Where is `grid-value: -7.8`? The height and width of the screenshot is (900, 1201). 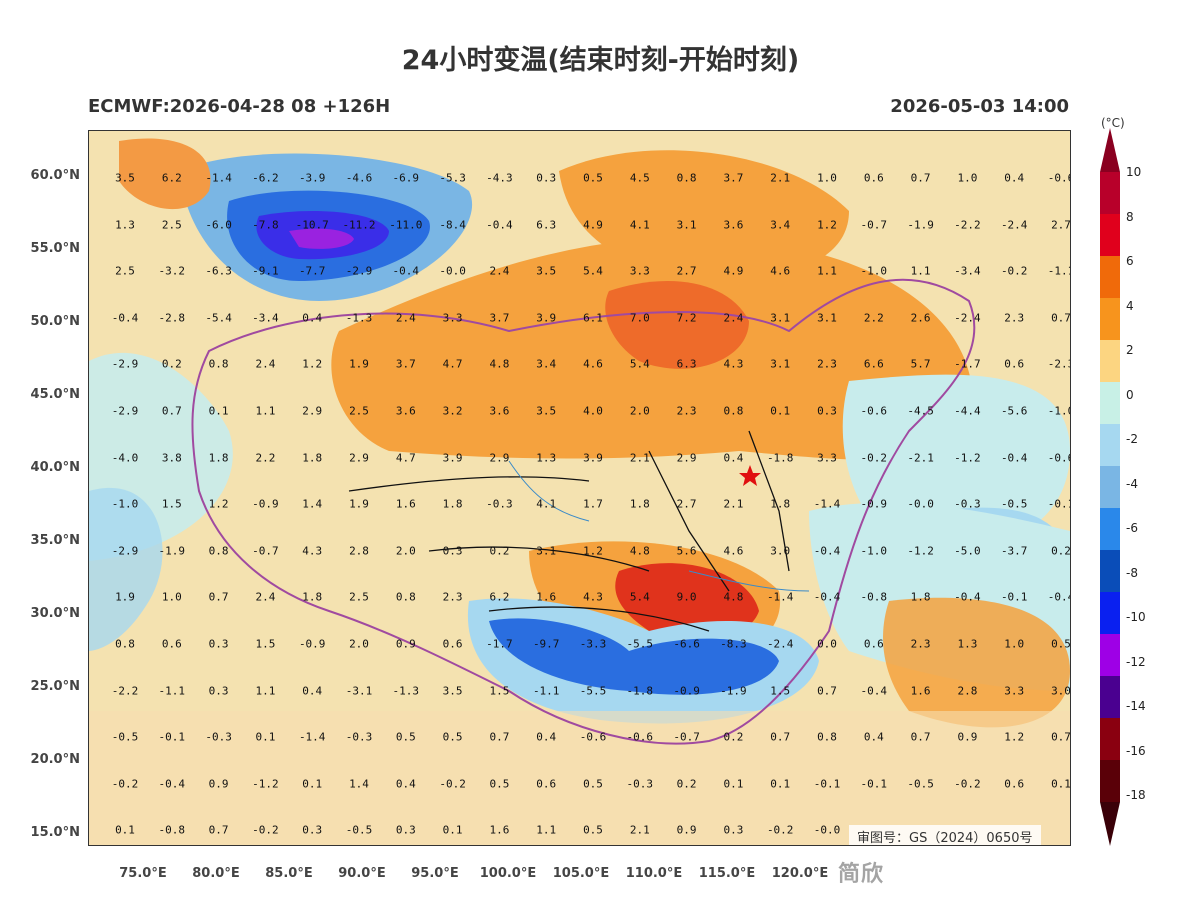
grid-value: -7.8 is located at coordinates (265, 225).